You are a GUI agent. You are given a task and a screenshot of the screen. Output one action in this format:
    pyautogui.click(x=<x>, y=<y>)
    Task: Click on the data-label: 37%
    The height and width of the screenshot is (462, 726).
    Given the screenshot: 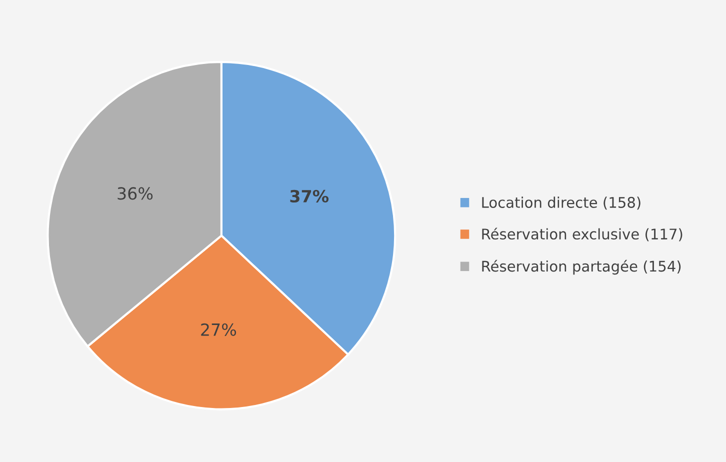 What is the action you would take?
    pyautogui.click(x=309, y=196)
    